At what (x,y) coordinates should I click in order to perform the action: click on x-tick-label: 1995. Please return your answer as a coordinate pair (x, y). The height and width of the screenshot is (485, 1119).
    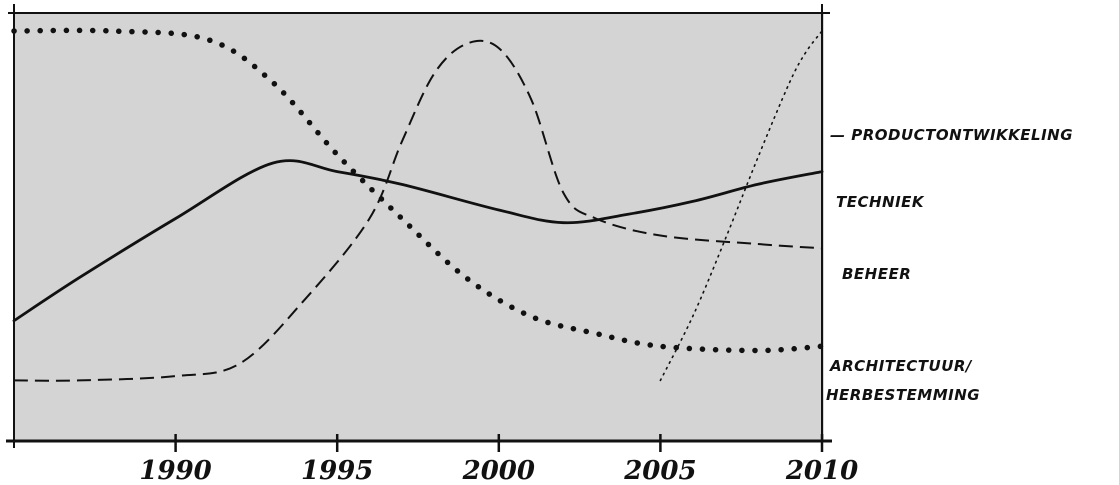
    Looking at the image, I should click on (337, 470).